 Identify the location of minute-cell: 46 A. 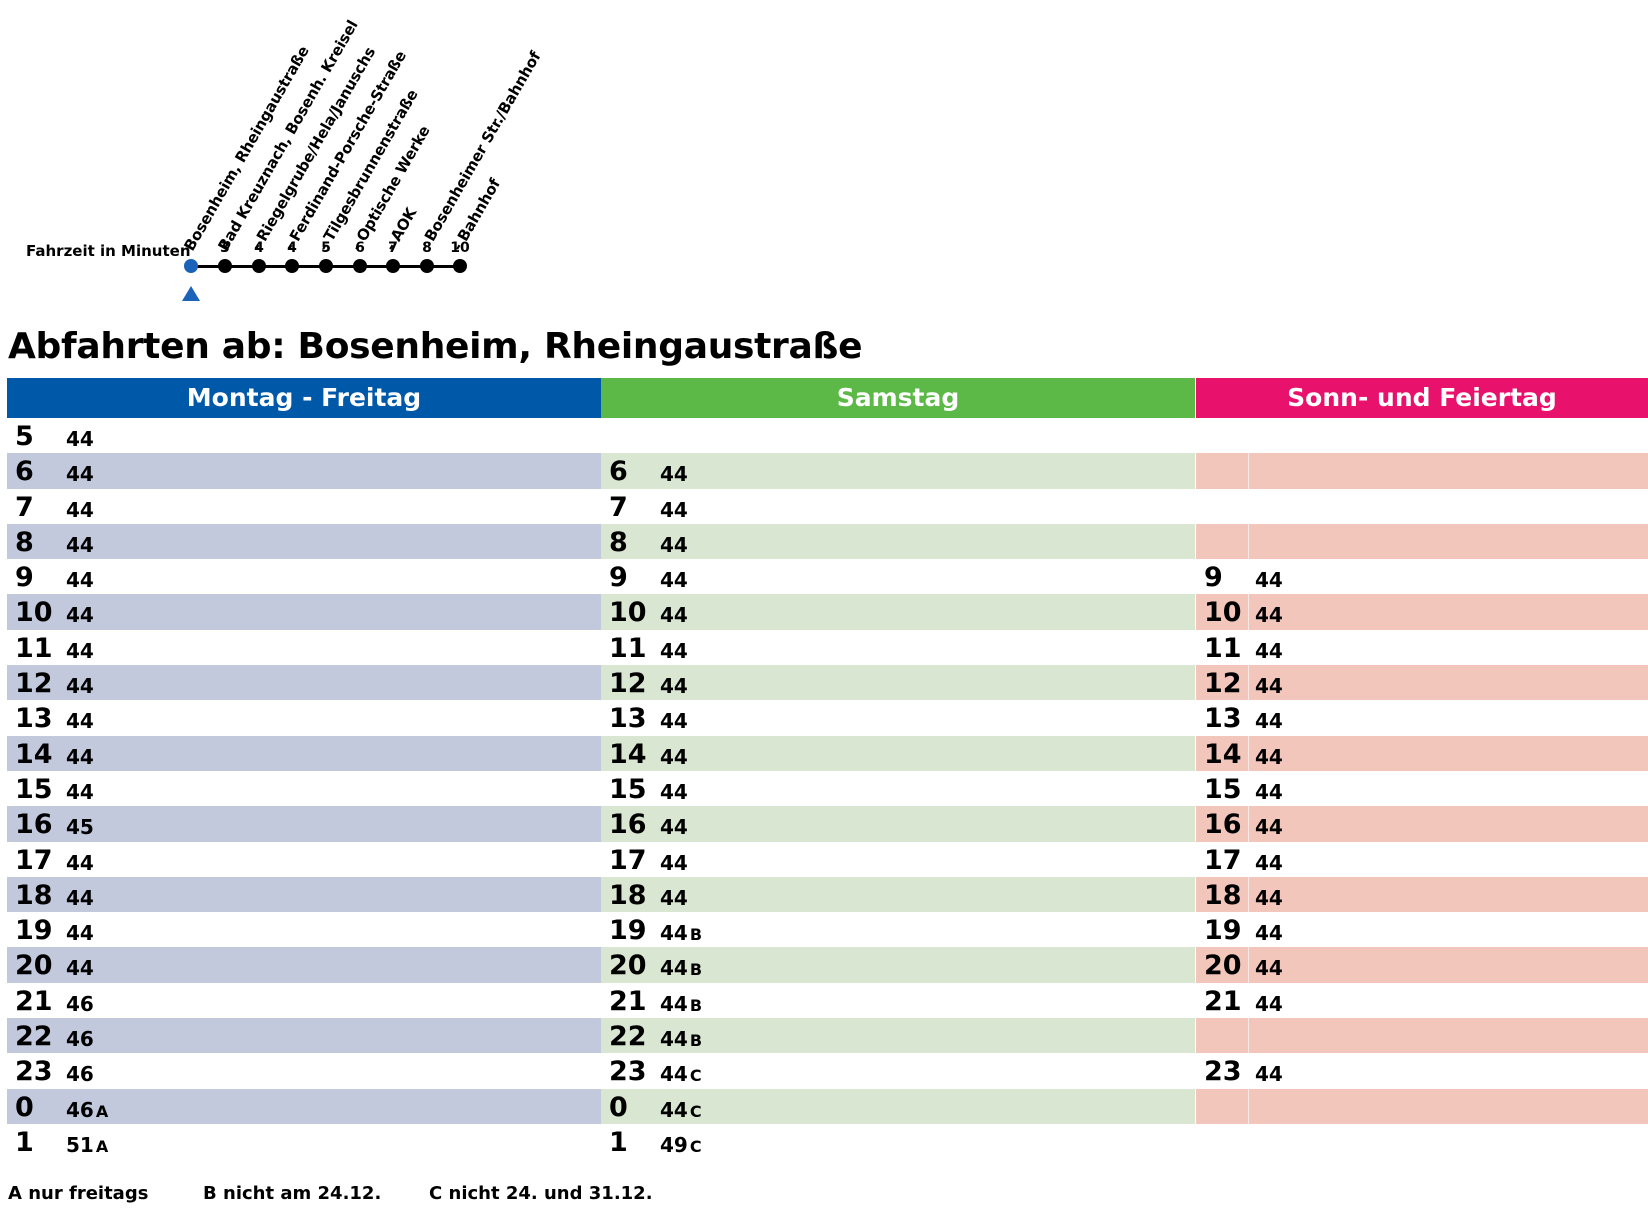
(87, 1110).